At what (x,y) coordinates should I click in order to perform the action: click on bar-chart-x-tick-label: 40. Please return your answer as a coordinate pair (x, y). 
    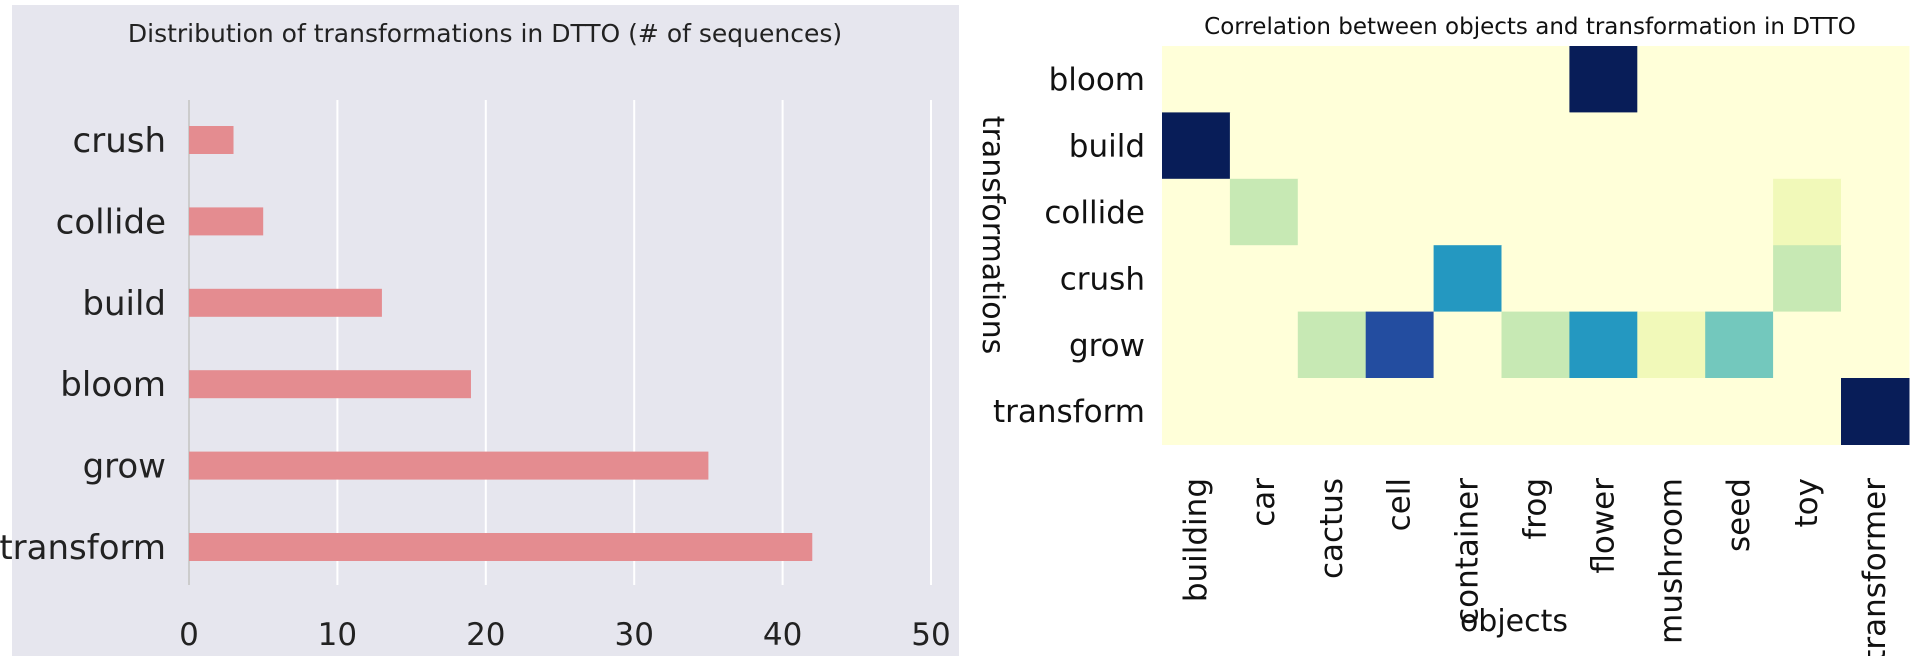
    Looking at the image, I should click on (782, 635).